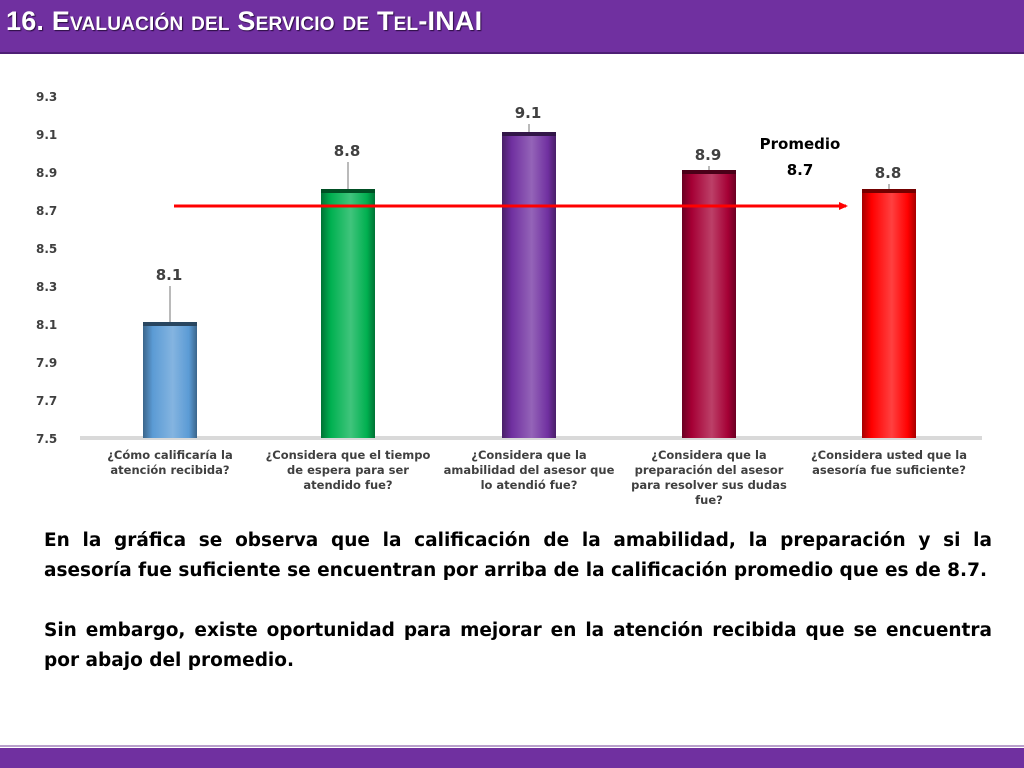 The width and height of the screenshot is (1024, 768). I want to click on y-tick-label: 7.5, so click(46, 439).